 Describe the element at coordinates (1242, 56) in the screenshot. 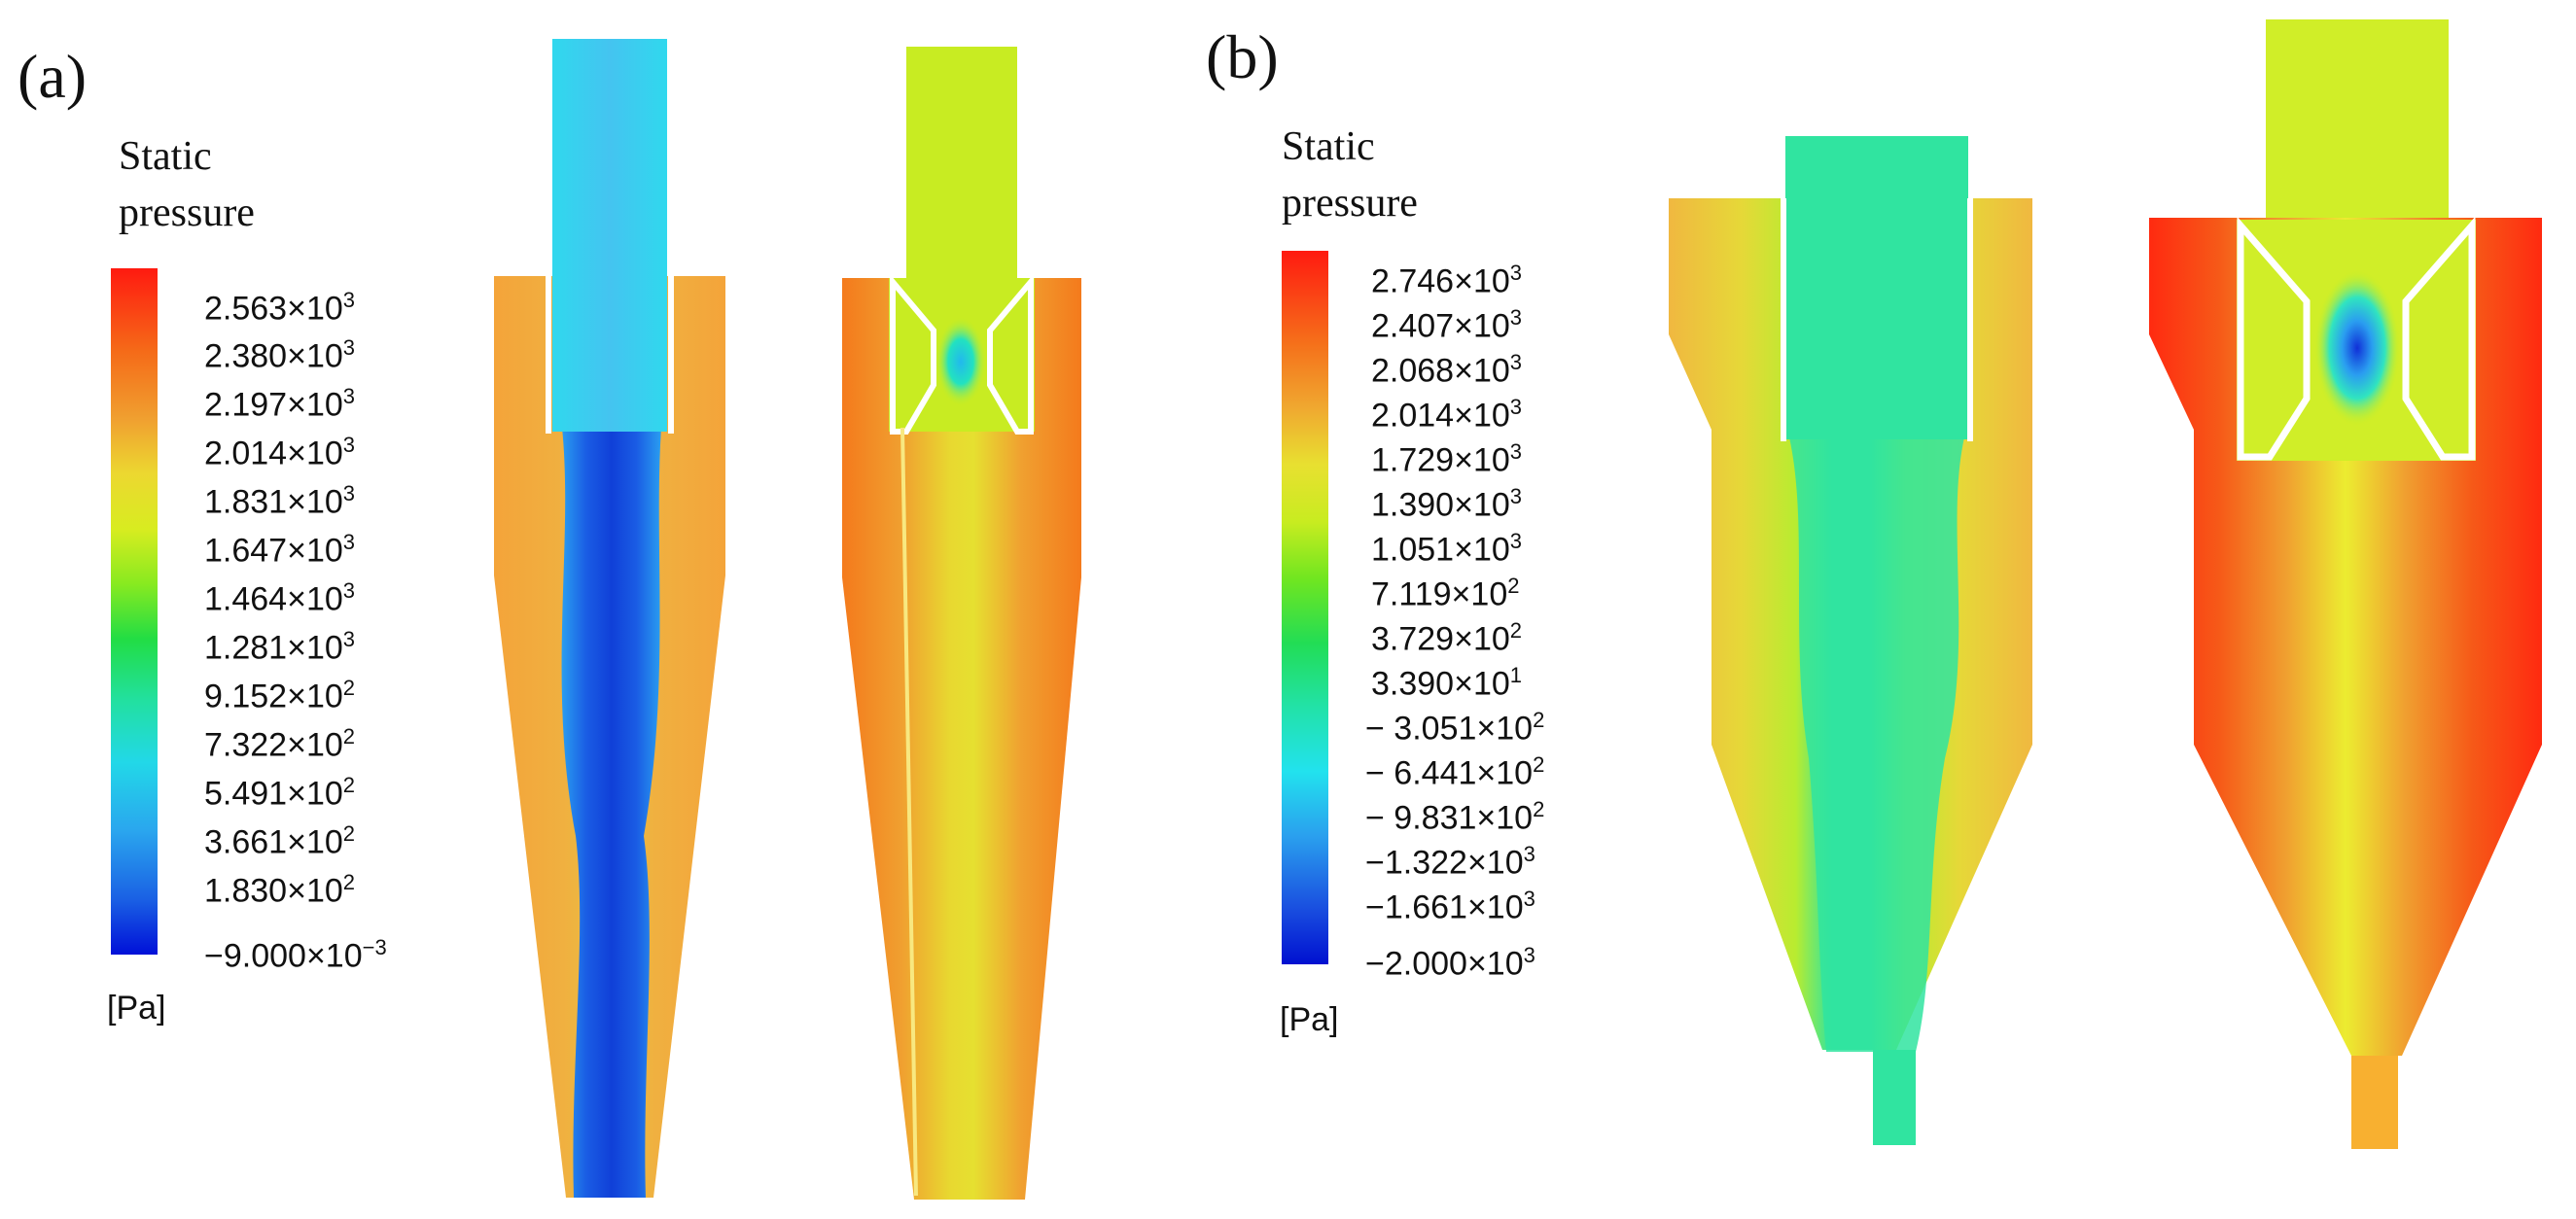

I see `panel-label-b: (b)` at that location.